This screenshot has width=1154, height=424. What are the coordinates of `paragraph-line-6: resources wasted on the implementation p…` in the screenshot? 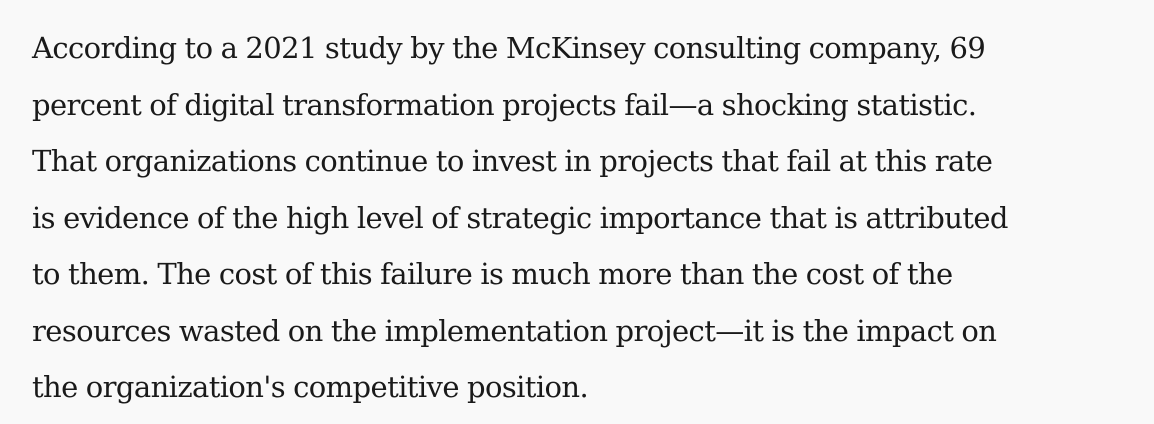 It's located at (514, 330).